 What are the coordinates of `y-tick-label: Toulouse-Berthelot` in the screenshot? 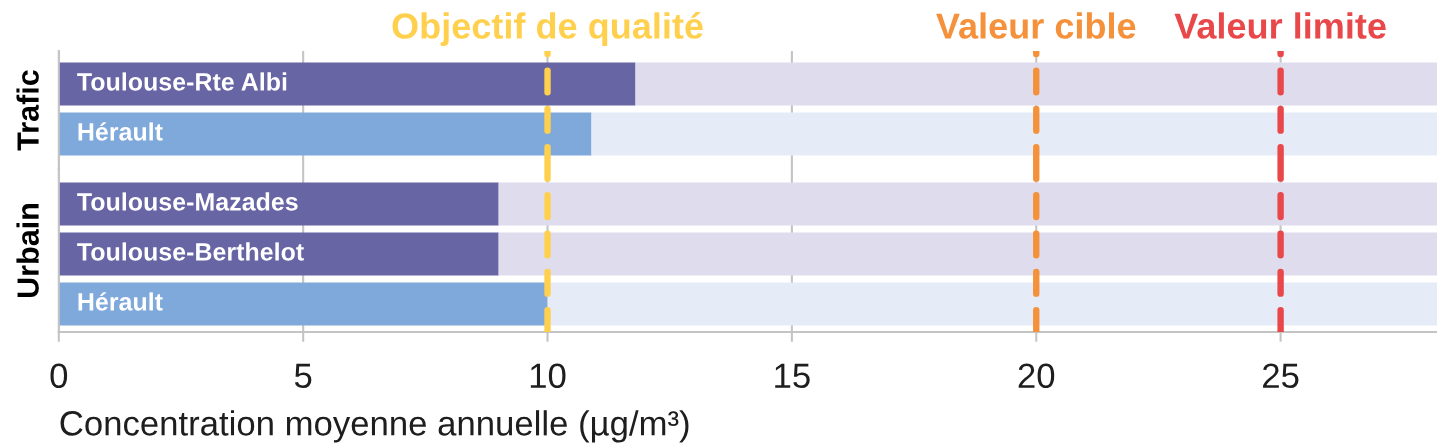 It's located at (190, 251).